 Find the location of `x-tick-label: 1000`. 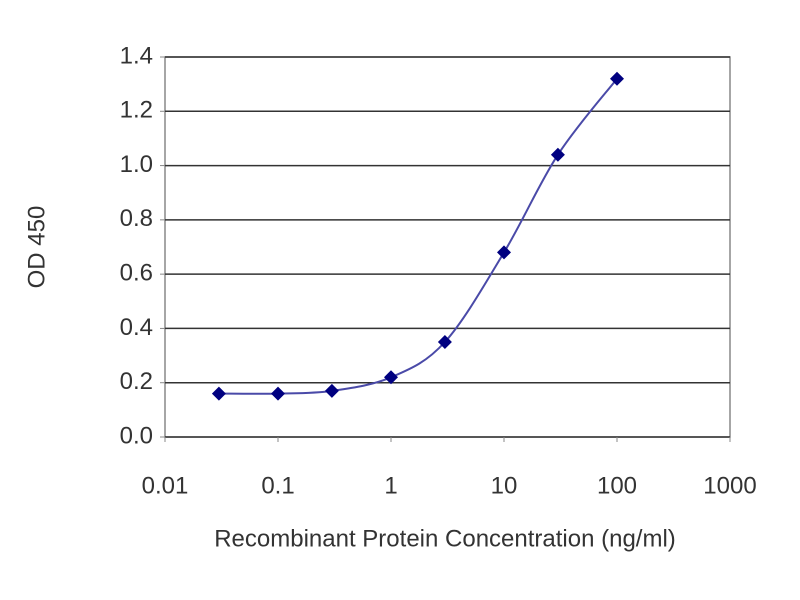

x-tick-label: 1000 is located at coordinates (729, 485).